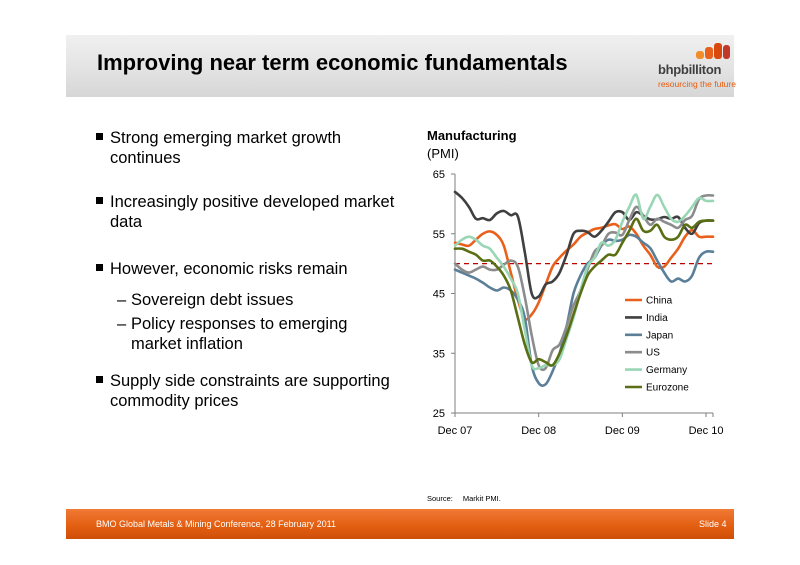 This screenshot has height=565, width=800. What do you see at coordinates (659, 301) in the screenshot?
I see `legend-label-china: China` at bounding box center [659, 301].